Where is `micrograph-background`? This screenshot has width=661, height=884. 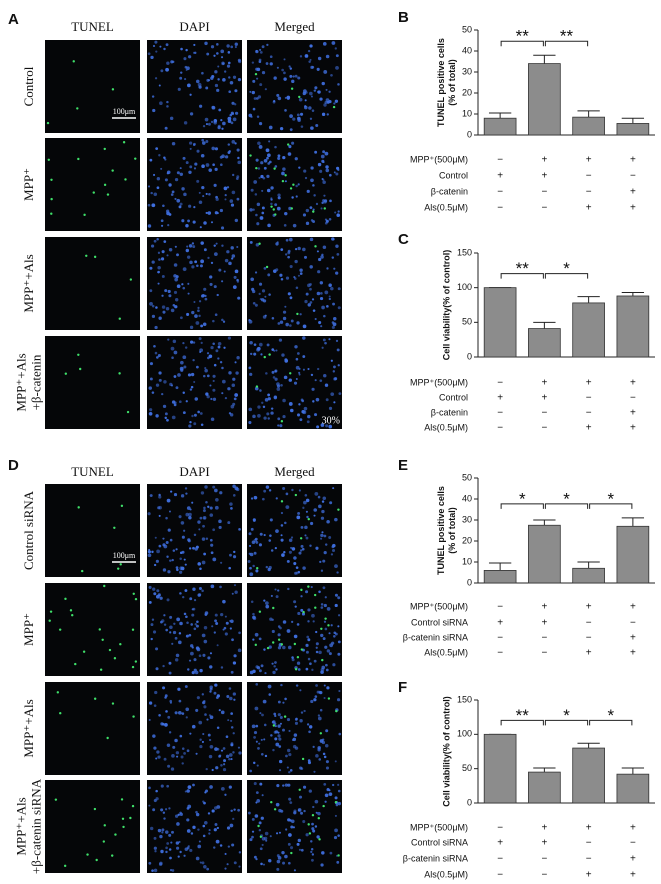
micrograph-background is located at coordinates (194, 86).